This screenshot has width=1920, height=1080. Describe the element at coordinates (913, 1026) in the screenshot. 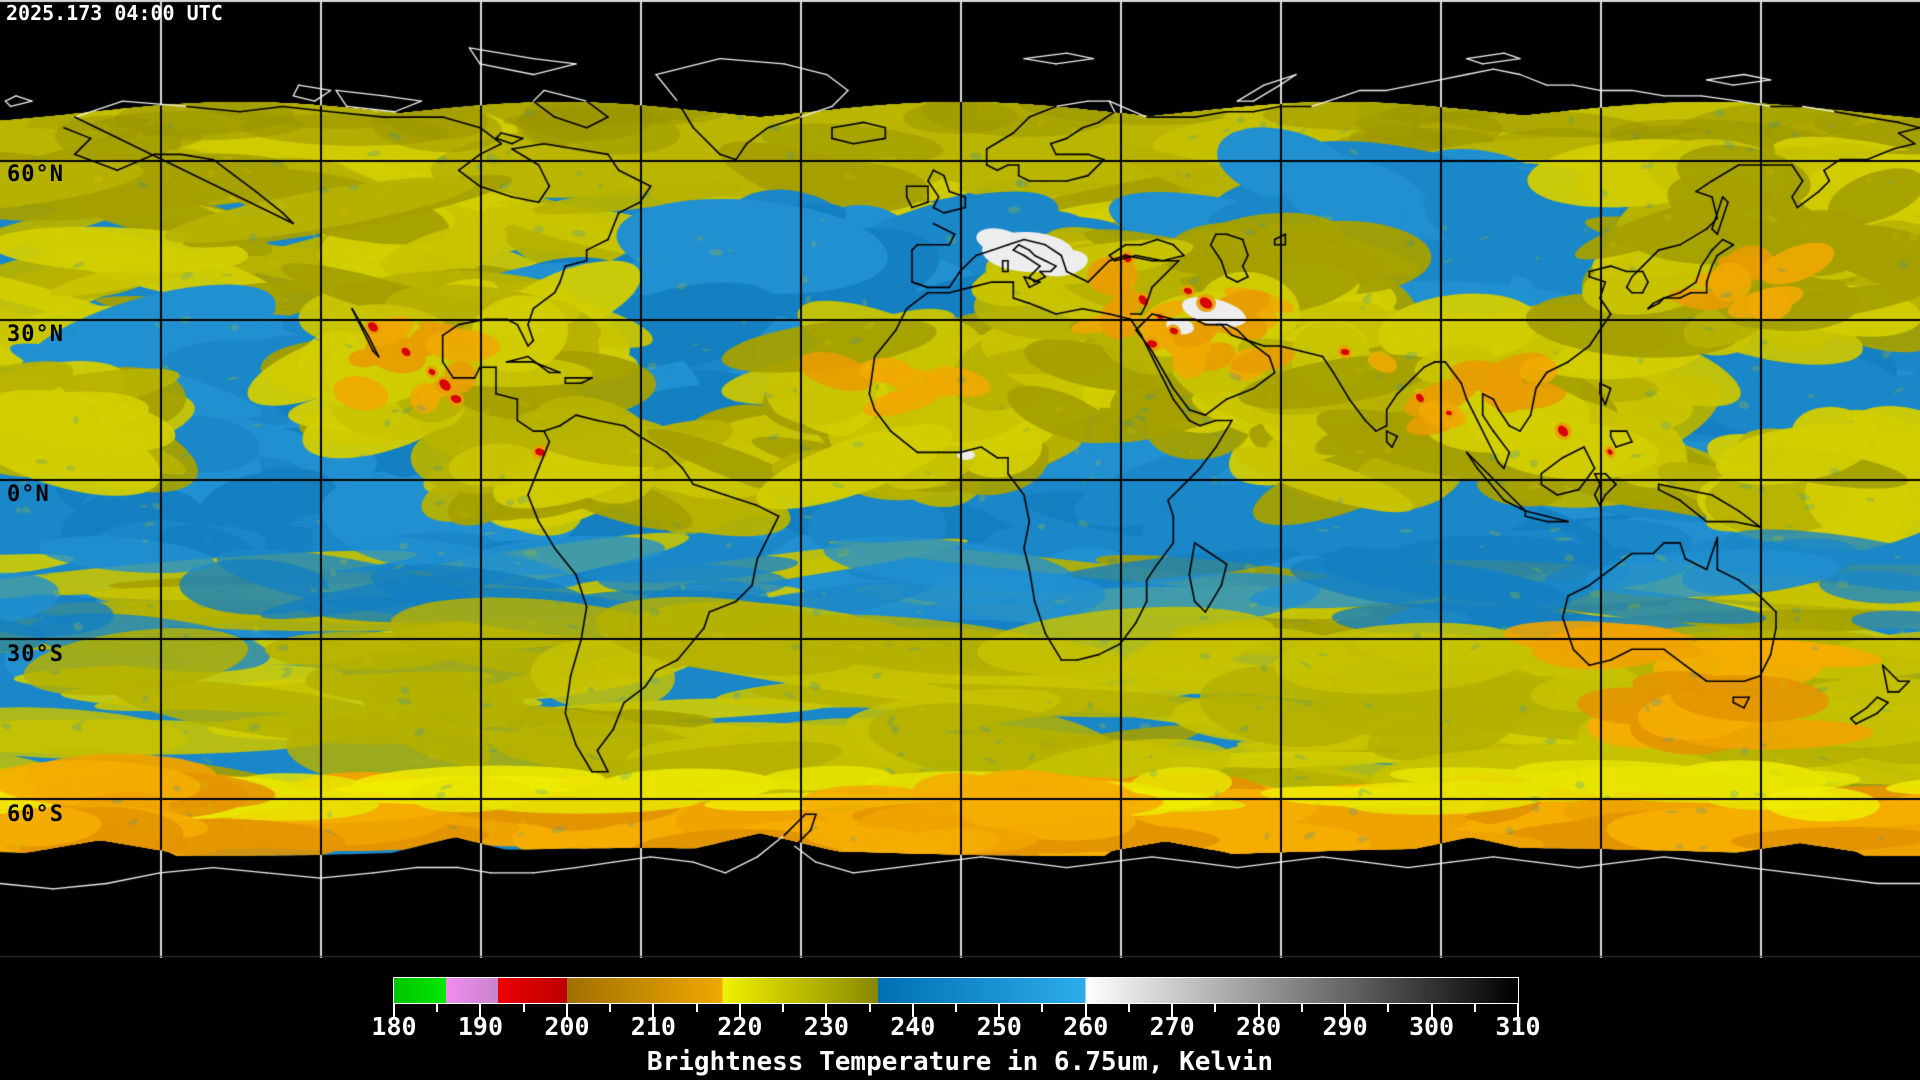

I see `colorbar-tick-label: 240` at that location.